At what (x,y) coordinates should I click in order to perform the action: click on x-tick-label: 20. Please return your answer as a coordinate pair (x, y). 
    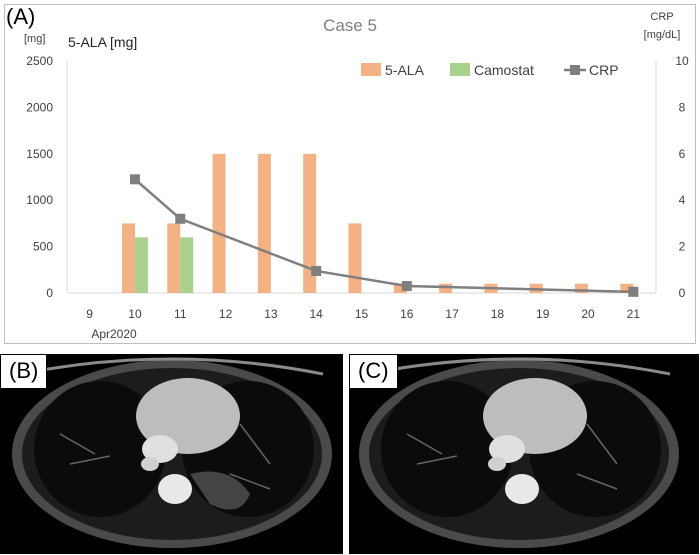
    Looking at the image, I should click on (588, 314).